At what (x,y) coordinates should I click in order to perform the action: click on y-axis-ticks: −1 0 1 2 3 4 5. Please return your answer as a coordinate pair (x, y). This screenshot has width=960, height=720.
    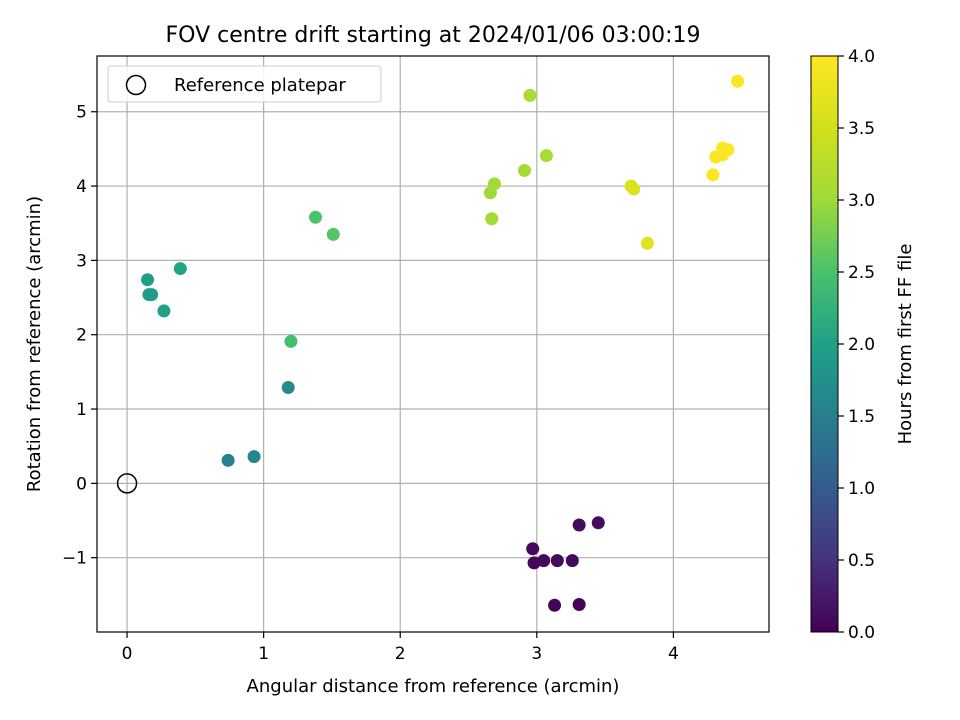
    Looking at the image, I should click on (79, 336).